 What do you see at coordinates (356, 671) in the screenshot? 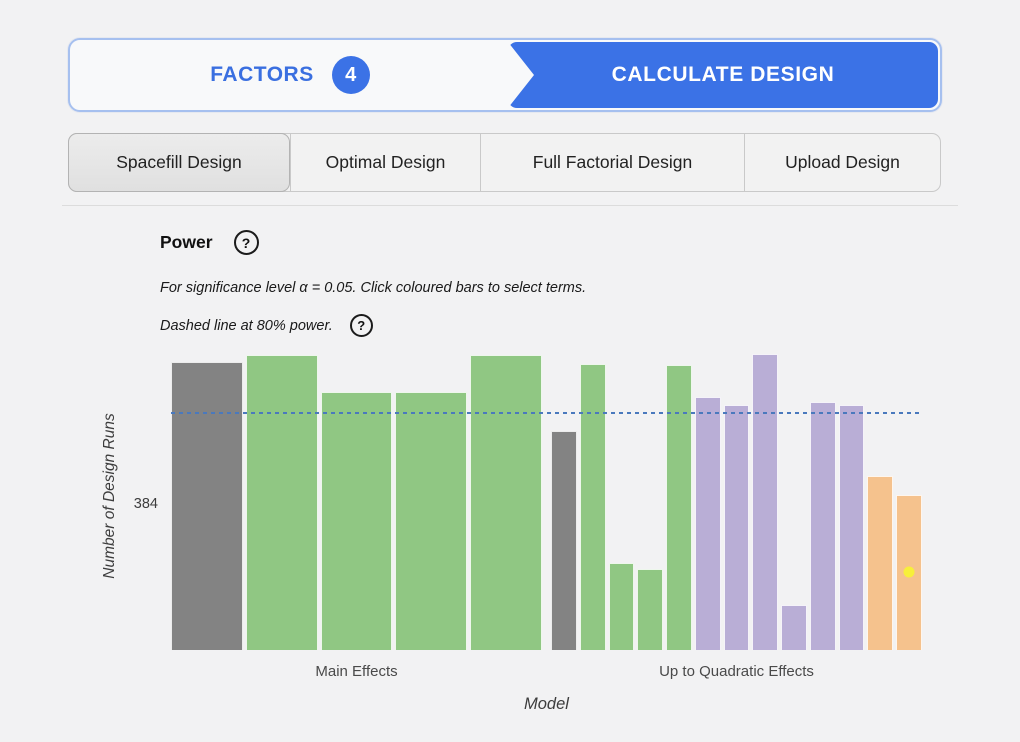
I see `x-group-label-main-effects: Main Effects` at bounding box center [356, 671].